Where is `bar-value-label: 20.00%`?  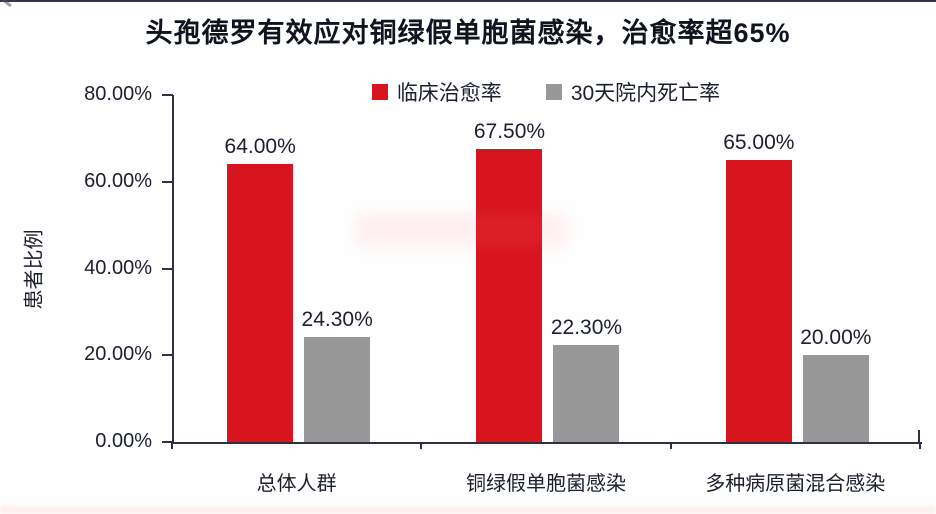 bar-value-label: 20.00% is located at coordinates (836, 338).